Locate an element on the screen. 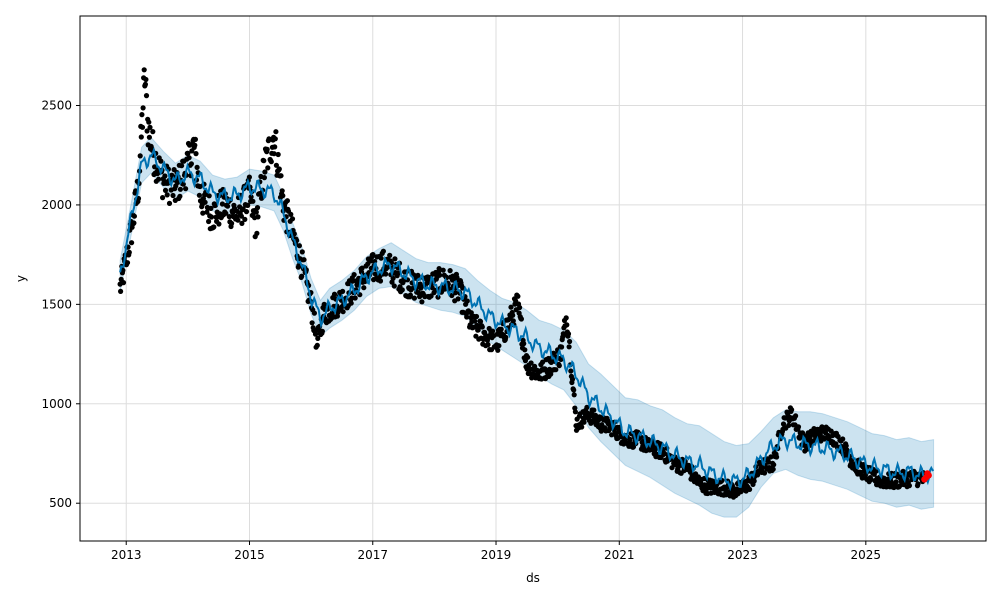 This screenshot has width=1000, height=600. y-tick-label: 2500 is located at coordinates (56, 105).